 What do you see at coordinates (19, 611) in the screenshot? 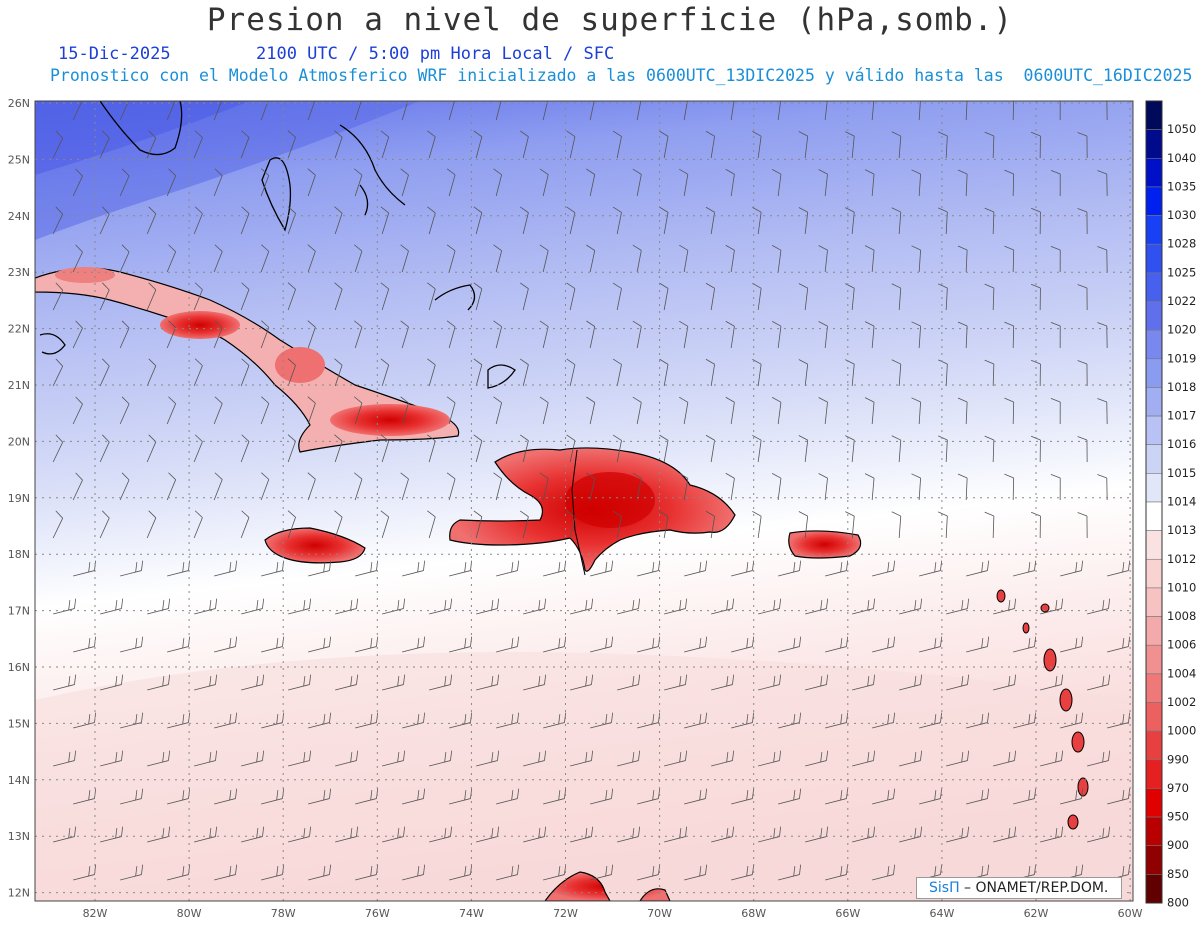
I see `lat-label: 17N` at bounding box center [19, 611].